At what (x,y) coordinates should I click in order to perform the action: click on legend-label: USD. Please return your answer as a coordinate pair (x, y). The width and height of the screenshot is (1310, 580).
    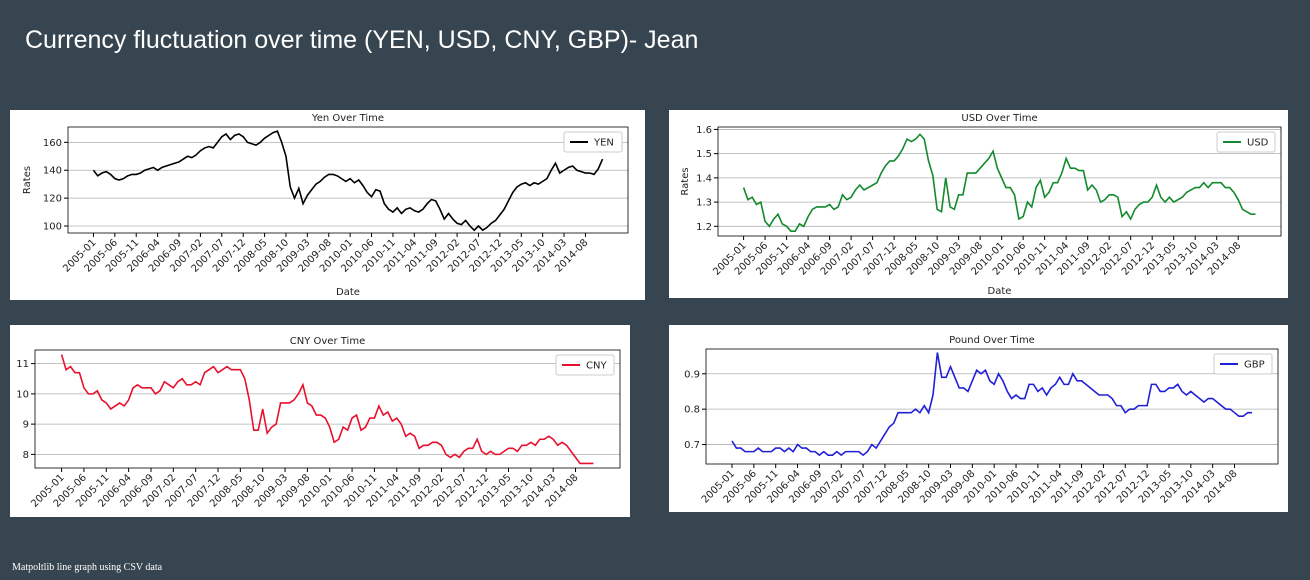
    Looking at the image, I should click on (1258, 143).